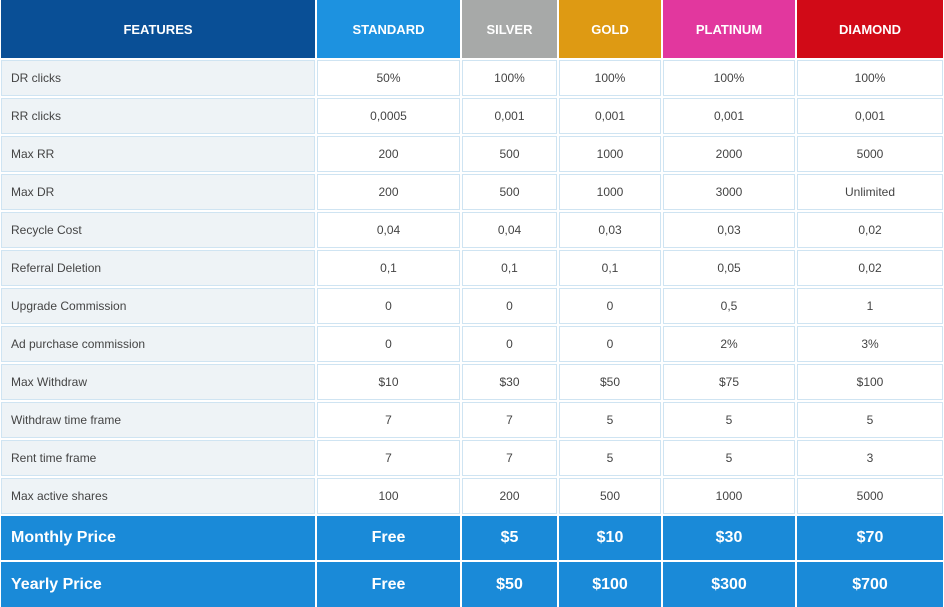 This screenshot has height=607, width=944. Describe the element at coordinates (870, 344) in the screenshot. I see `feature-value-diamond: 3%` at that location.